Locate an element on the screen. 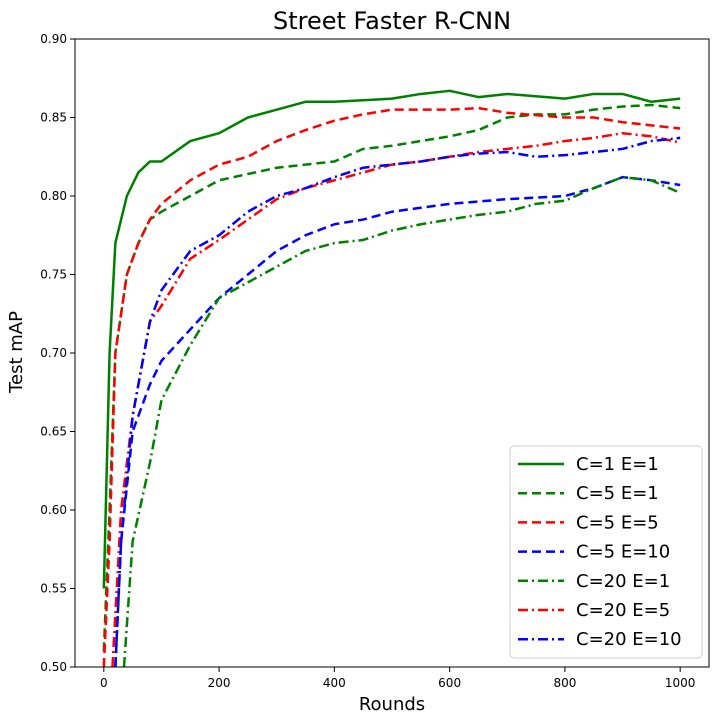  x-tick-label: 200 is located at coordinates (219, 683).